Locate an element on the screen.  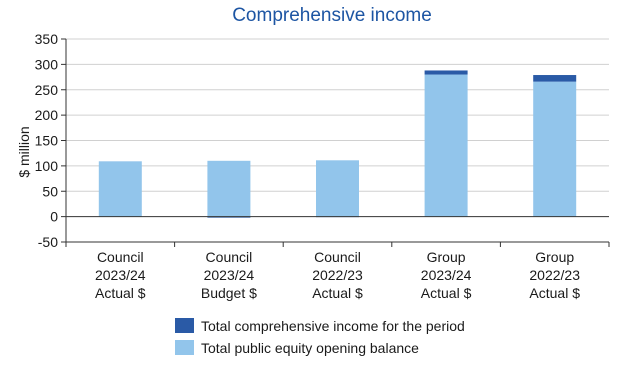
y-tick-label: 250 is located at coordinates (47, 90).